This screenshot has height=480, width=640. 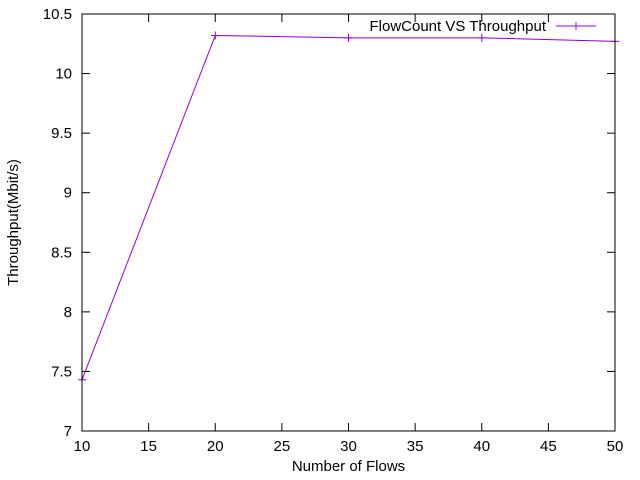 I want to click on x-tick-label: 30, so click(x=348, y=446).